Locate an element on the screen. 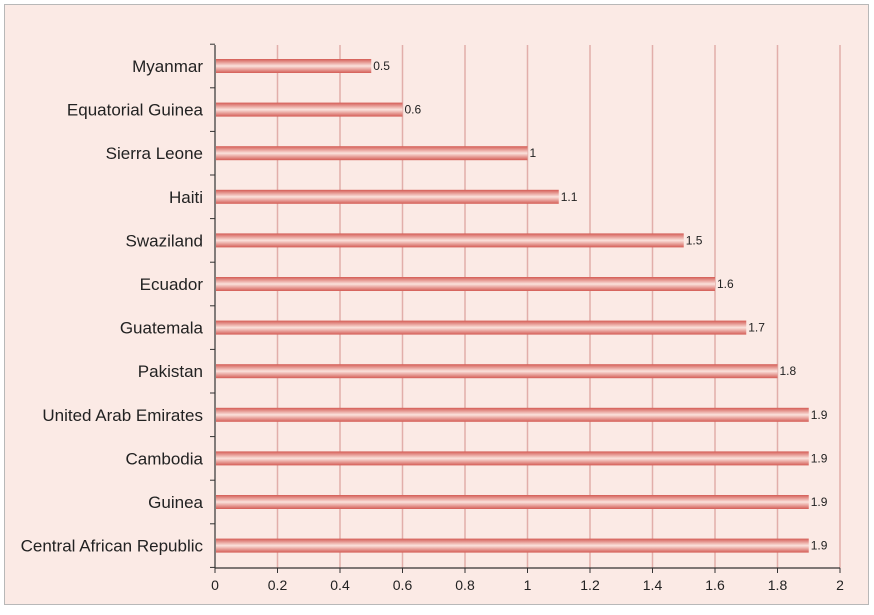  data-label: 0.6 is located at coordinates (413, 110).